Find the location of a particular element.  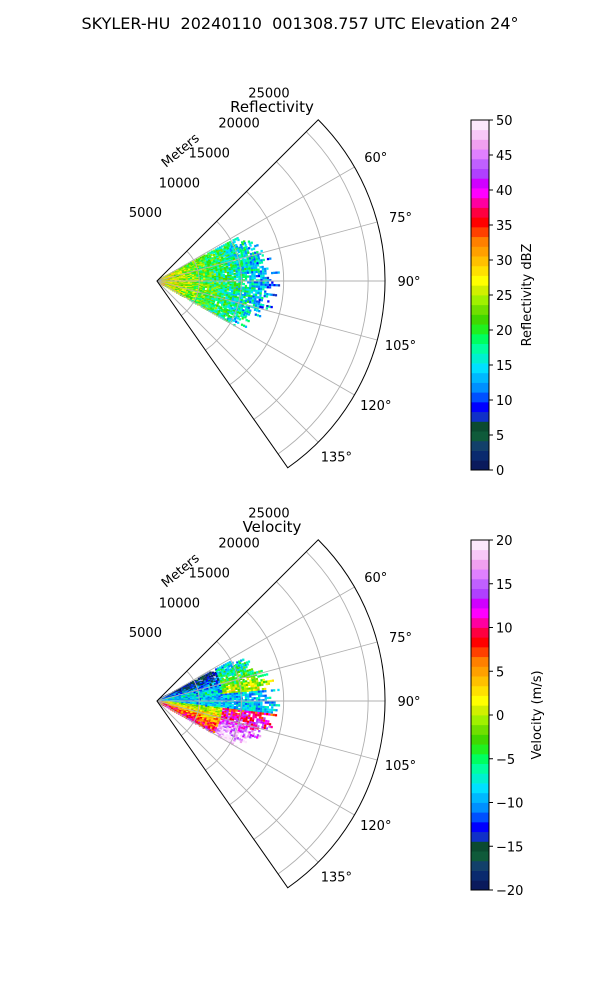

range-ring is located at coordinates (323, 293).